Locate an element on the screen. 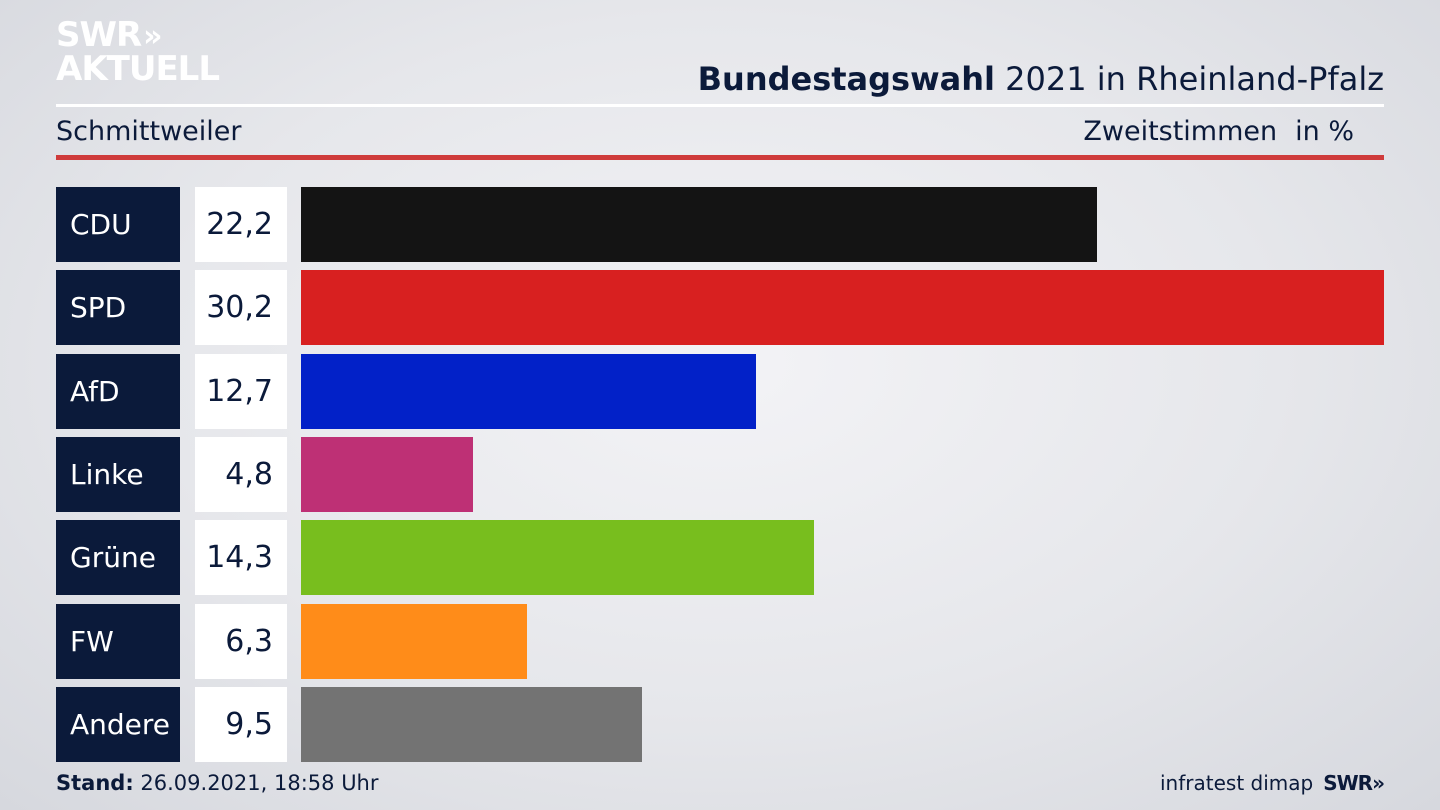 This screenshot has width=1440, height=810. swr-logo: SWR» is located at coordinates (1354, 783).